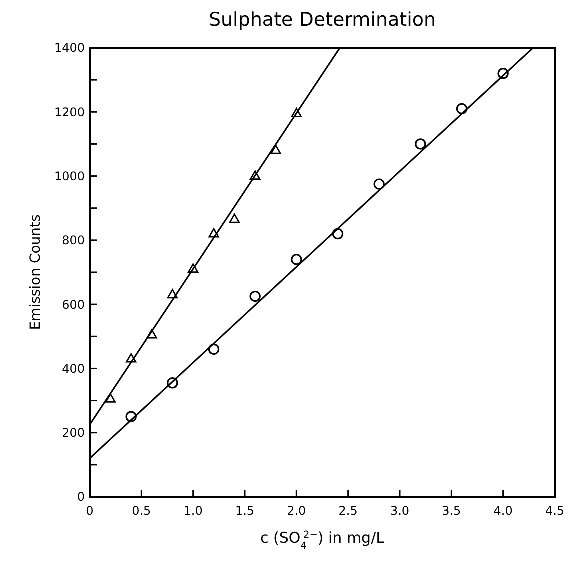 This screenshot has width=580, height=585. Describe the element at coordinates (73, 241) in the screenshot. I see `y-tick-label: 800` at that location.